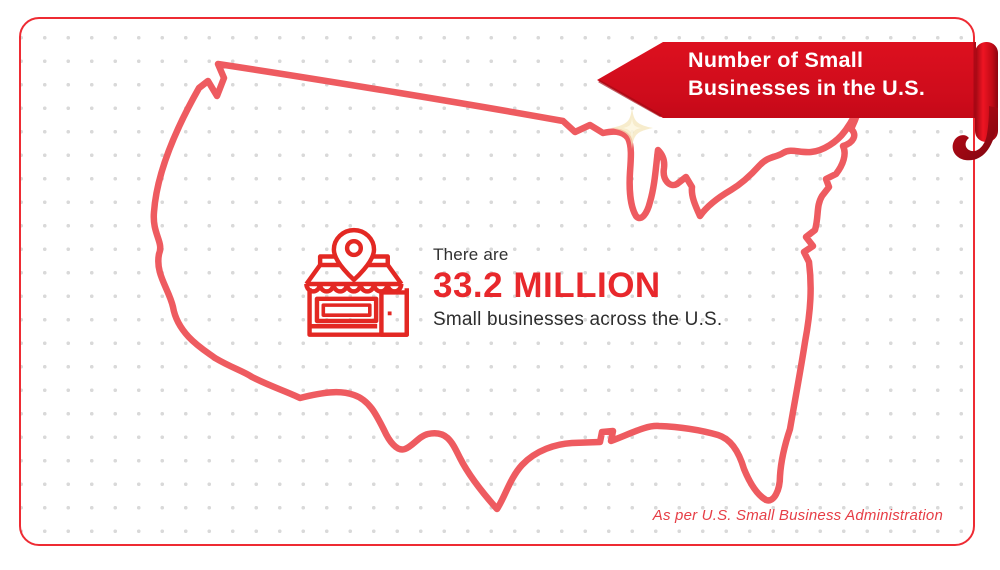 The image size is (1000, 570). I want to click on sparkle-icon, so click(632, 128).